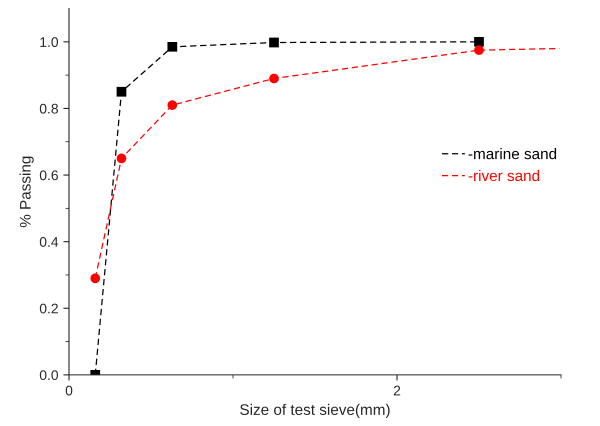 This screenshot has height=426, width=600. I want to click on y-axis-title: % Passing, so click(26, 192).